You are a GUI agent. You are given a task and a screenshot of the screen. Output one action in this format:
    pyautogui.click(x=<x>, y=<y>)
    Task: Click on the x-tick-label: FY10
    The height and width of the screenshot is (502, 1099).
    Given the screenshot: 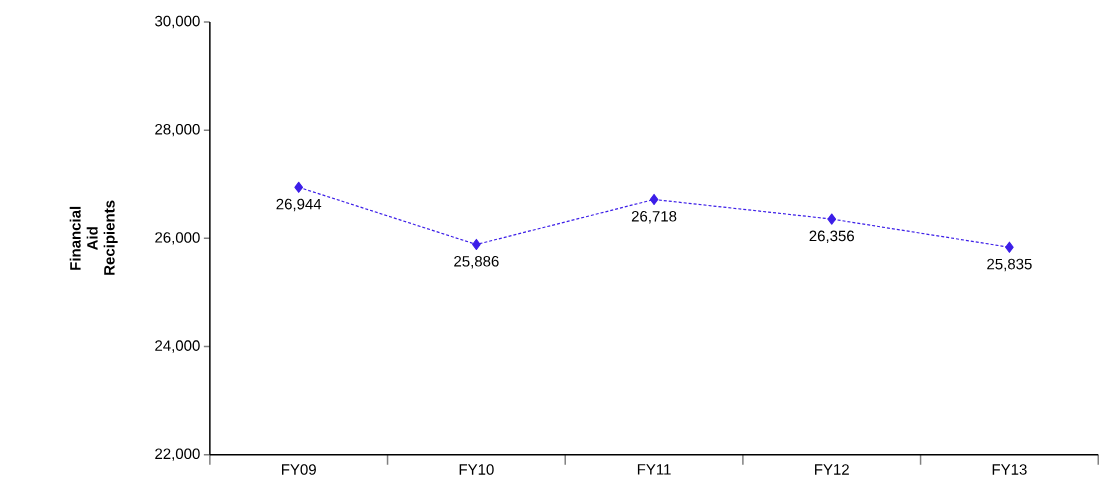 What is the action you would take?
    pyautogui.click(x=476, y=469)
    